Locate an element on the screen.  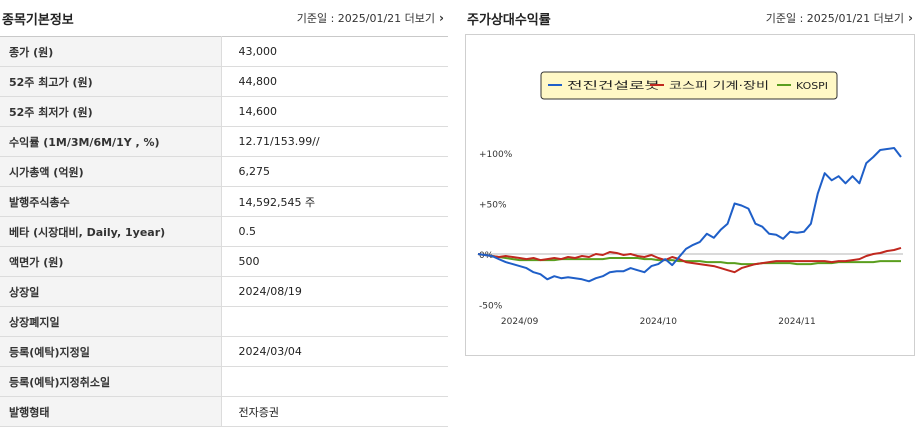
info-row: 등록(예탁)지정일 2024/03/04 is located at coordinates (224, 351).